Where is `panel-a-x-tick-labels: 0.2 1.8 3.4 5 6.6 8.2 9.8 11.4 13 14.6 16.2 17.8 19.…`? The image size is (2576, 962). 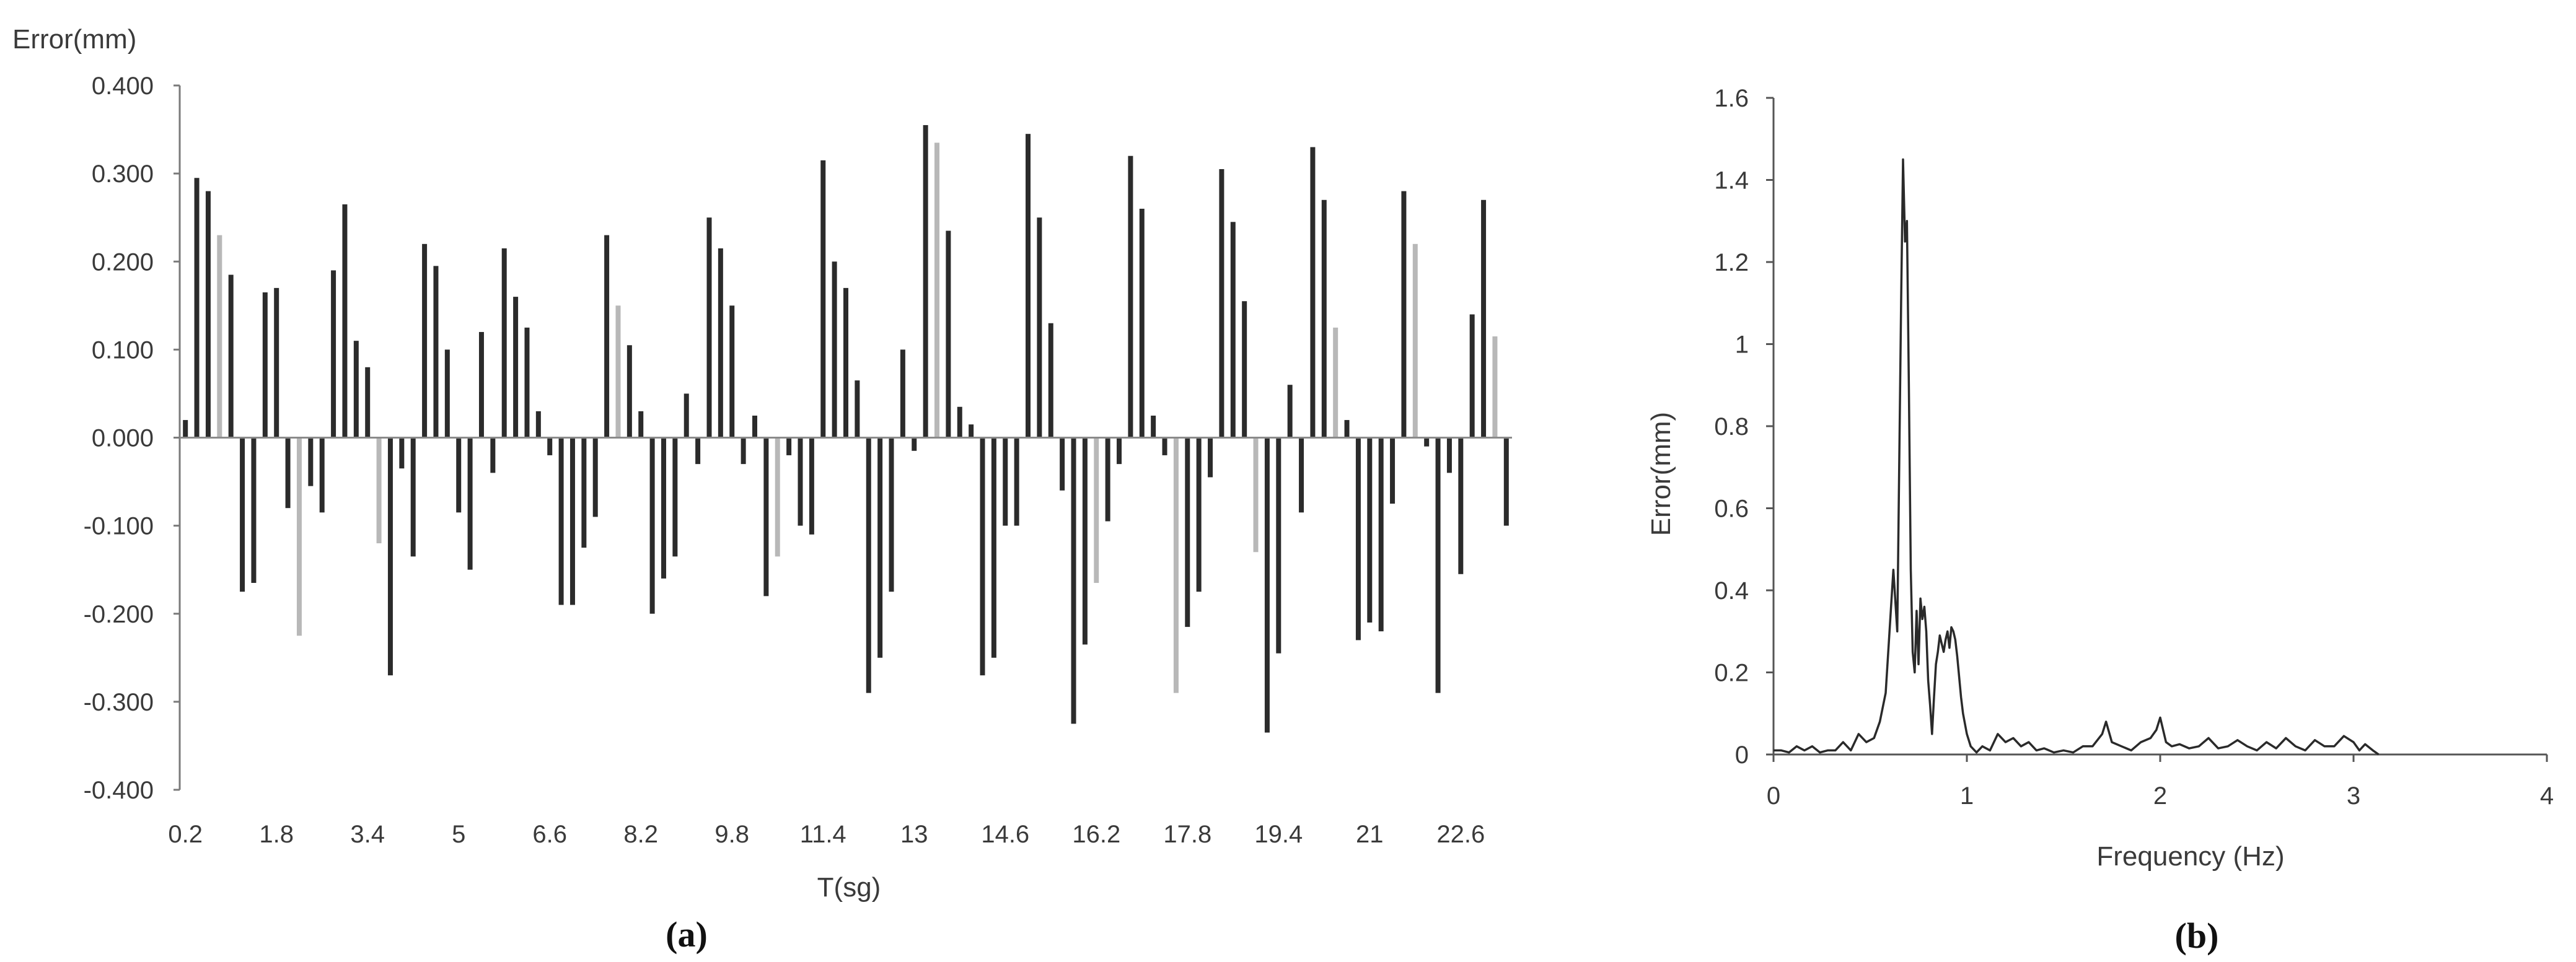
panel-a-x-tick-labels: 0.2 1.8 3.4 5 6.6 8.2 9.8 11.4 13 14.6 16.2 17.8 19.… is located at coordinates (826, 834).